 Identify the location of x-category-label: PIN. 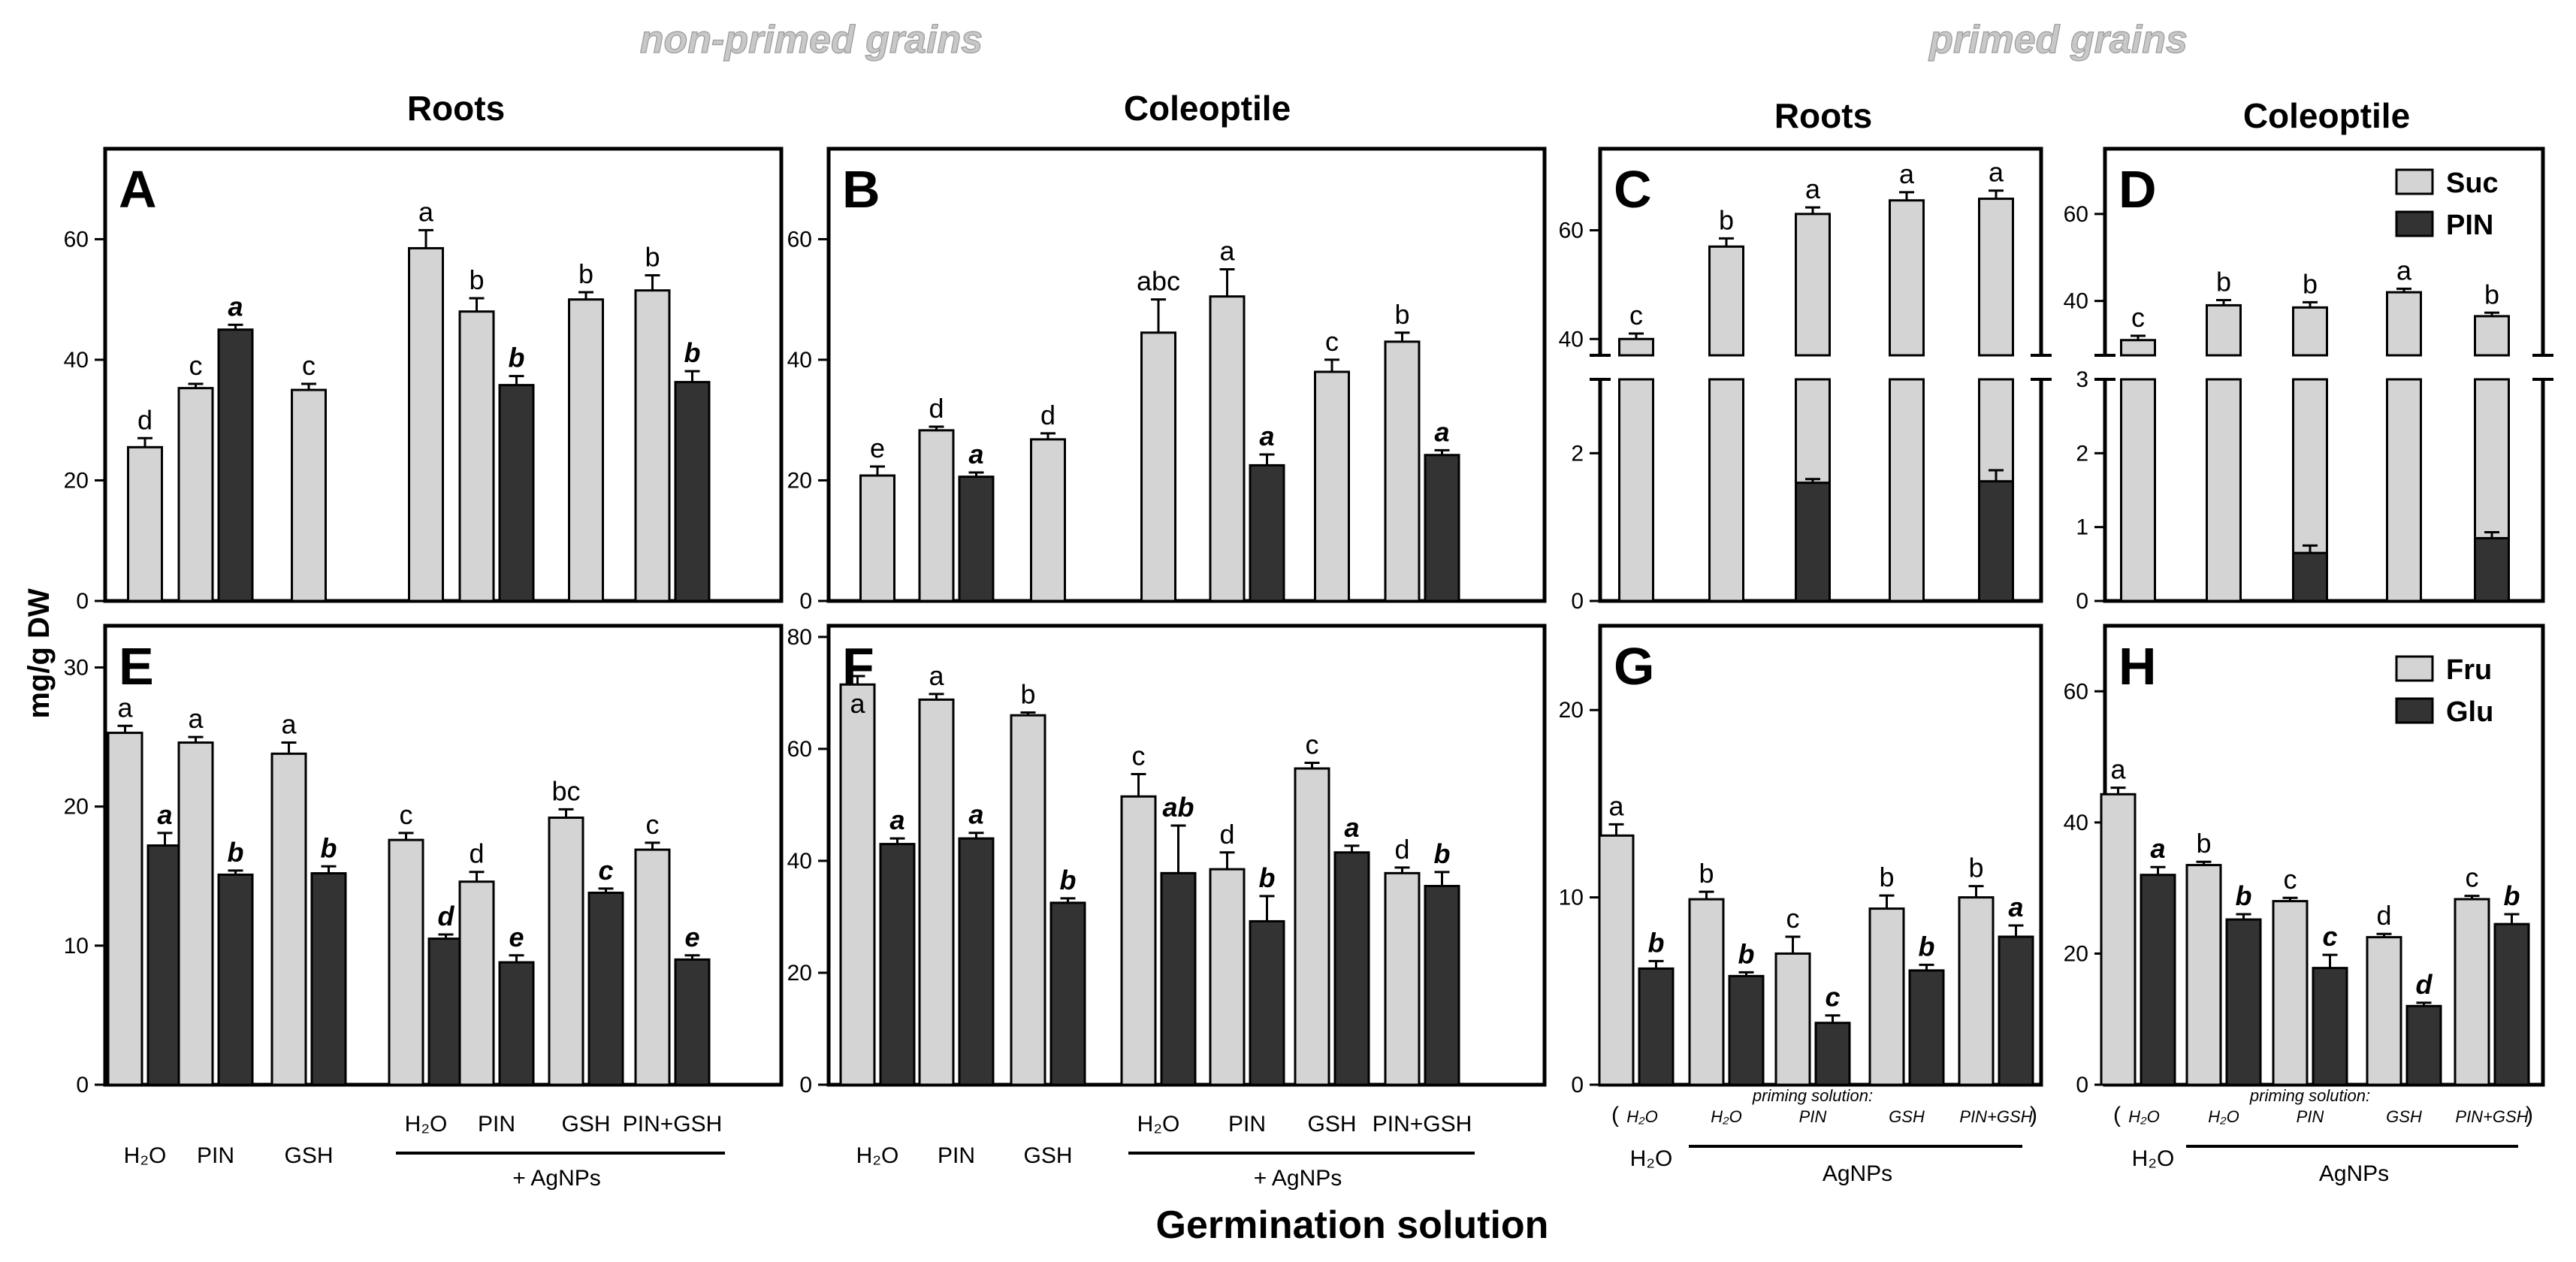
(215, 1155).